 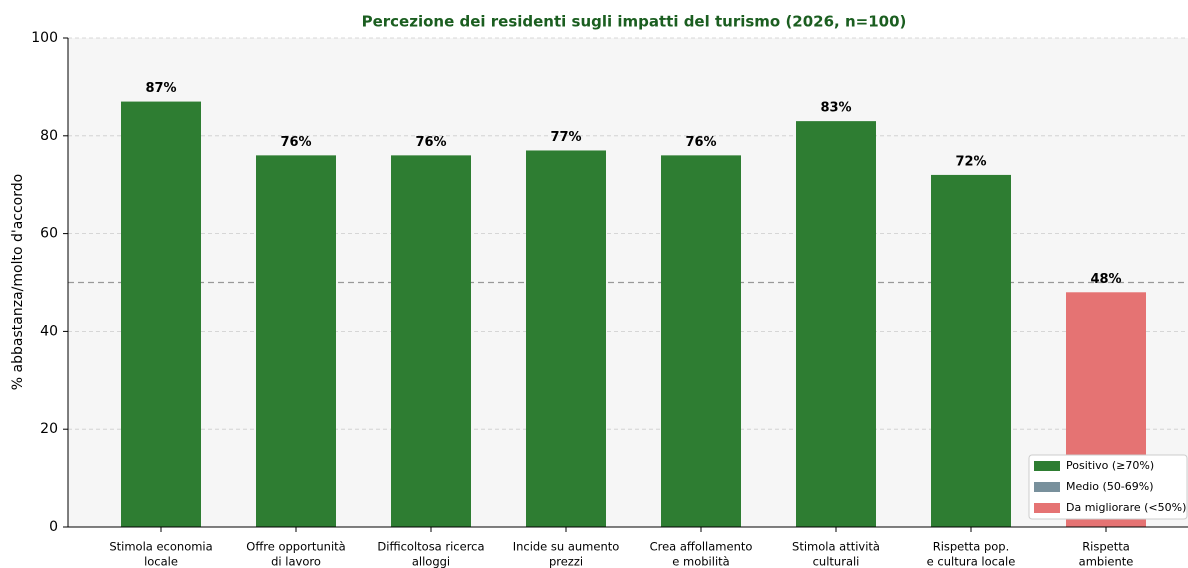 I want to click on value-label: 48%, so click(x=1105, y=279).